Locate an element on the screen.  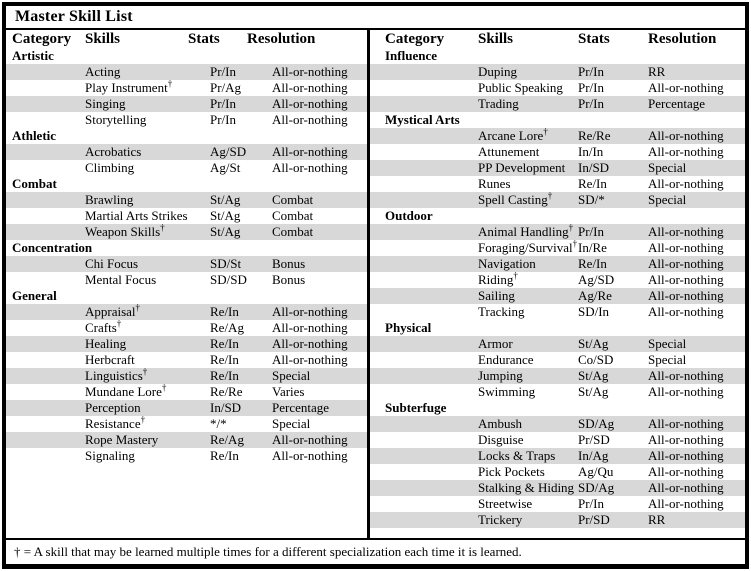
skill-row: Runes Re/In All-or-nothing is located at coordinates (557, 184).